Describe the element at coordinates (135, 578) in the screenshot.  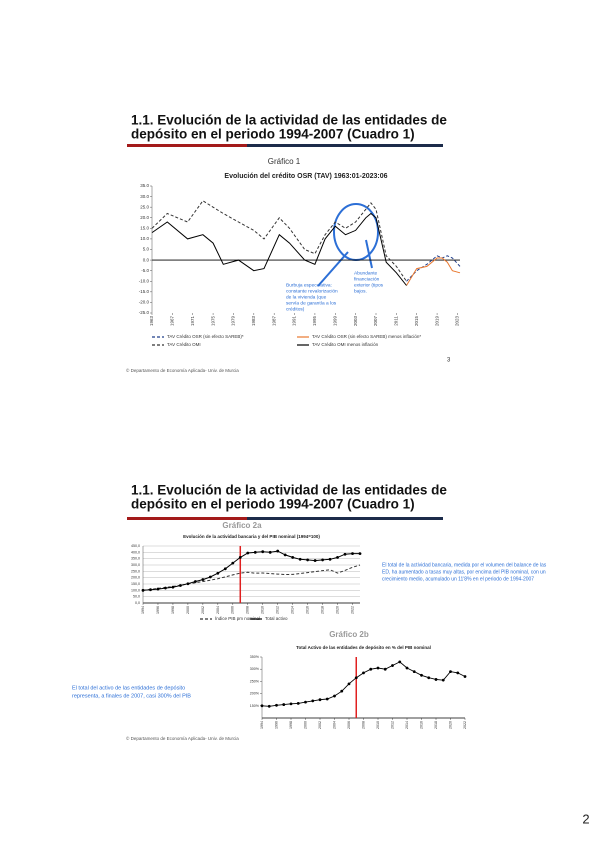
I see `y-tick-label: 200,0` at that location.